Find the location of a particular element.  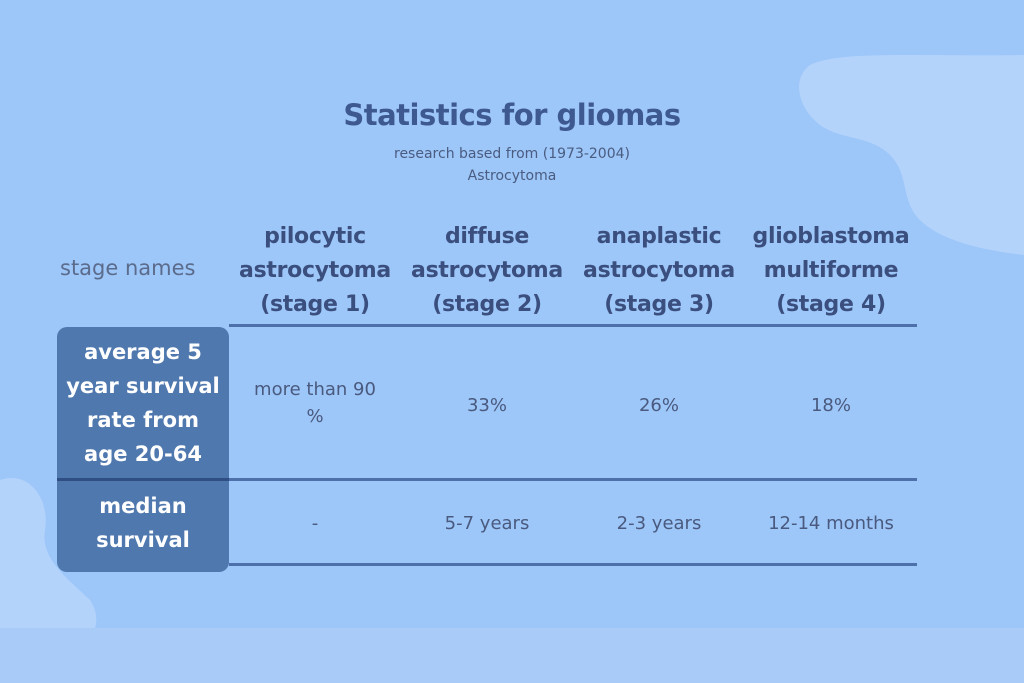

row-label-median-survival: median survival is located at coordinates (143, 523).